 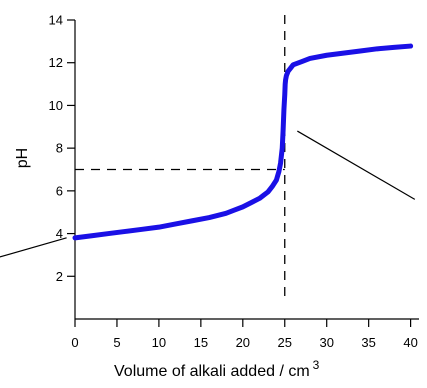 I want to click on y-tick-label: 6, so click(x=59, y=190).